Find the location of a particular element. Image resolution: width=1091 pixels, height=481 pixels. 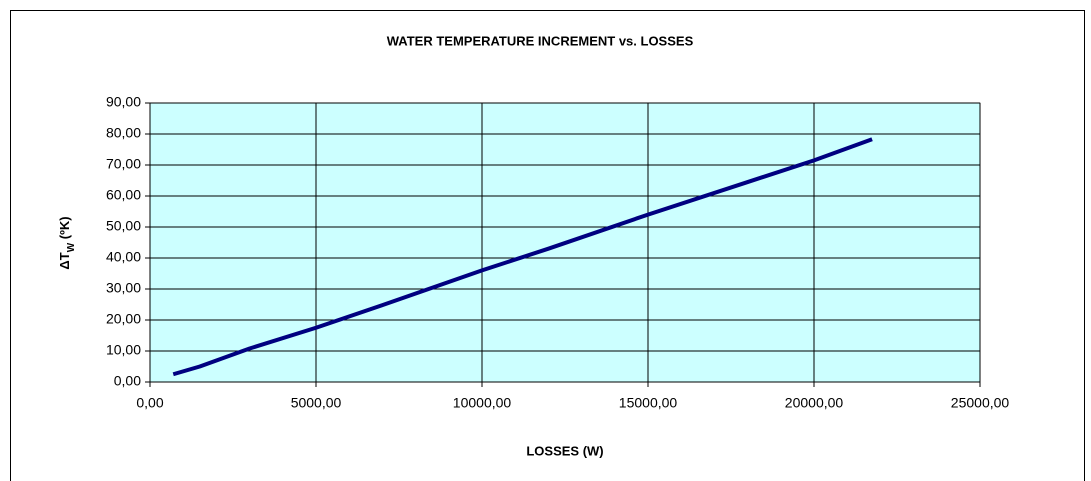

y-tick-label: 20,00 is located at coordinates (123, 319).